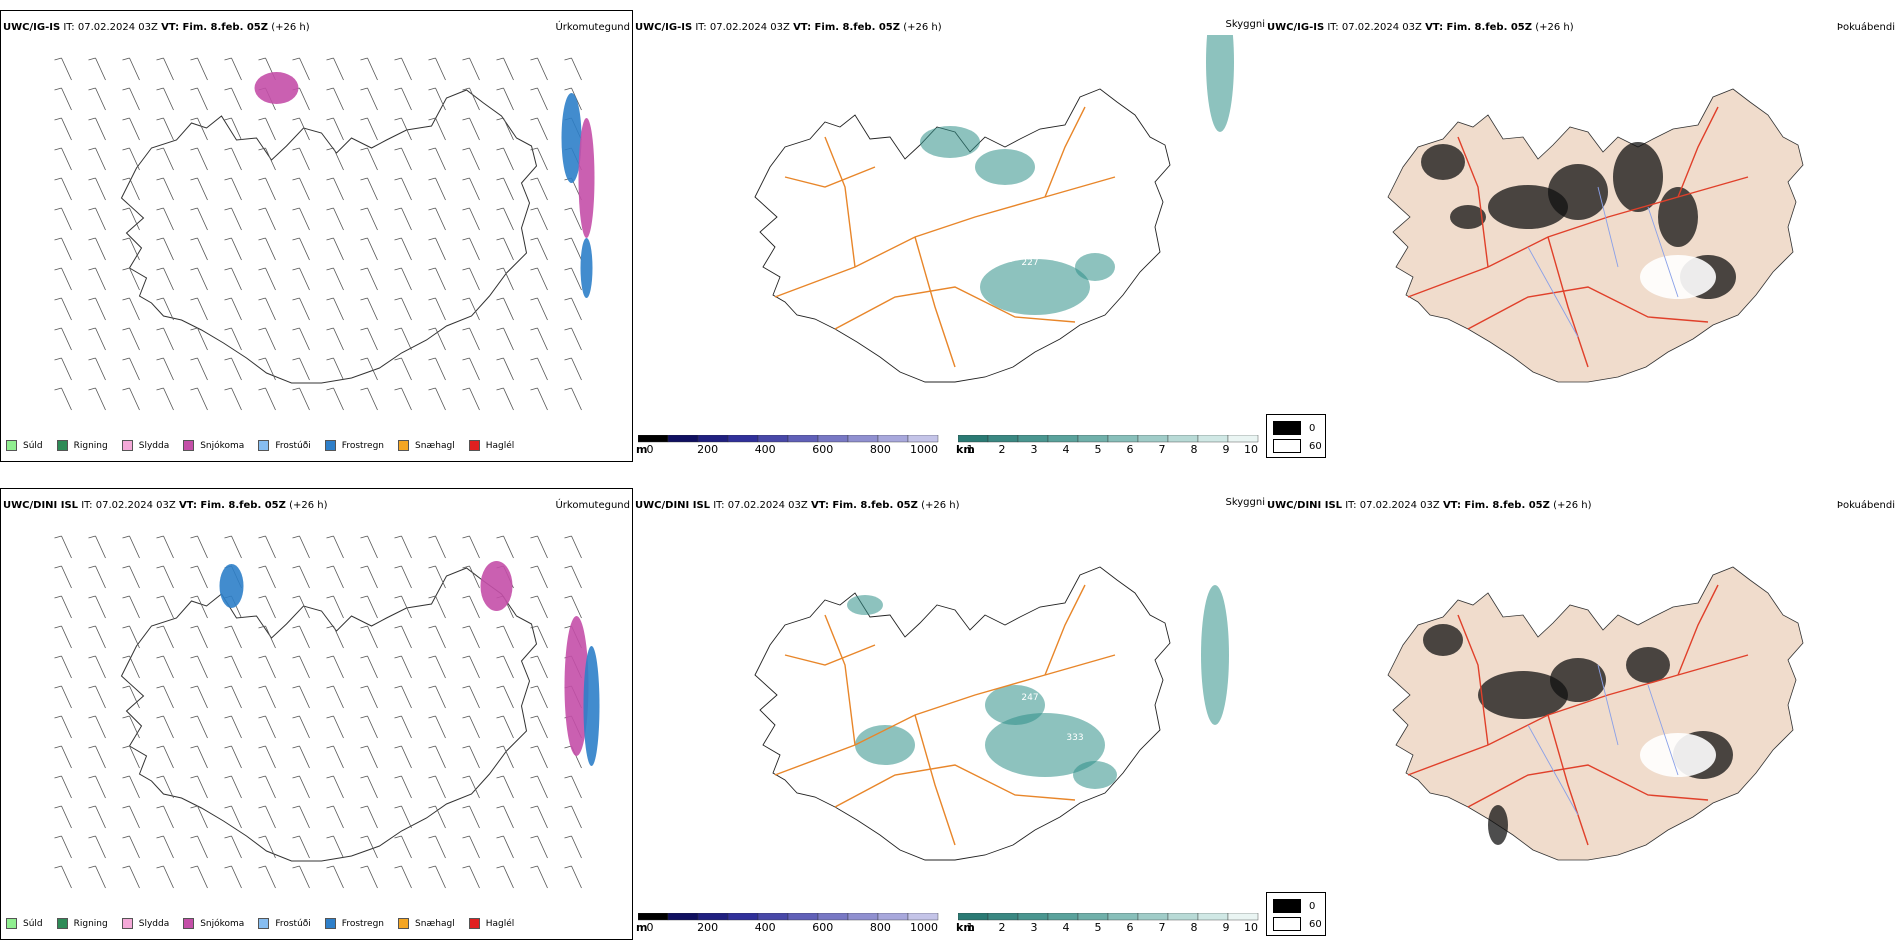 The width and height of the screenshot is (1900, 950). Describe the element at coordinates (363, 923) in the screenshot. I see `legend-label: Frostregn` at that location.